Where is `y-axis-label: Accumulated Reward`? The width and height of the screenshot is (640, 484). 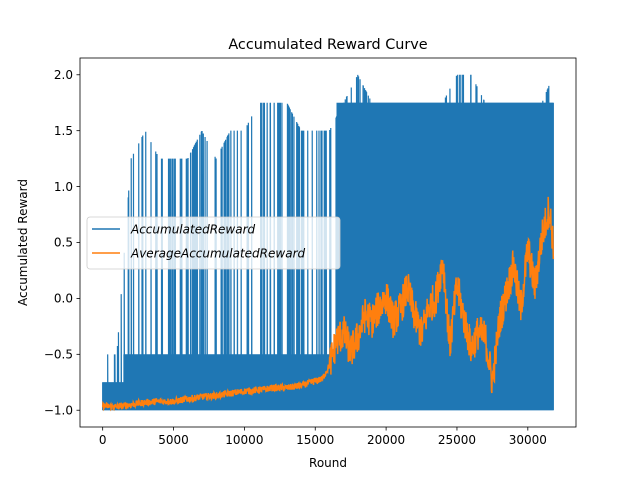 y-axis-label: Accumulated Reward is located at coordinates (23, 242).